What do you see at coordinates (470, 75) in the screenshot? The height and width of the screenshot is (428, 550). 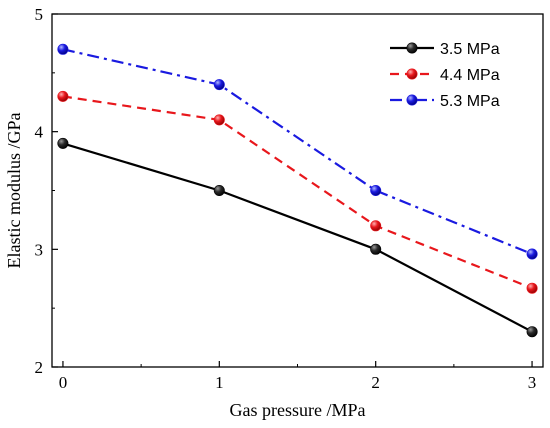 I see `legend-label: 4.4 MPa` at bounding box center [470, 75].